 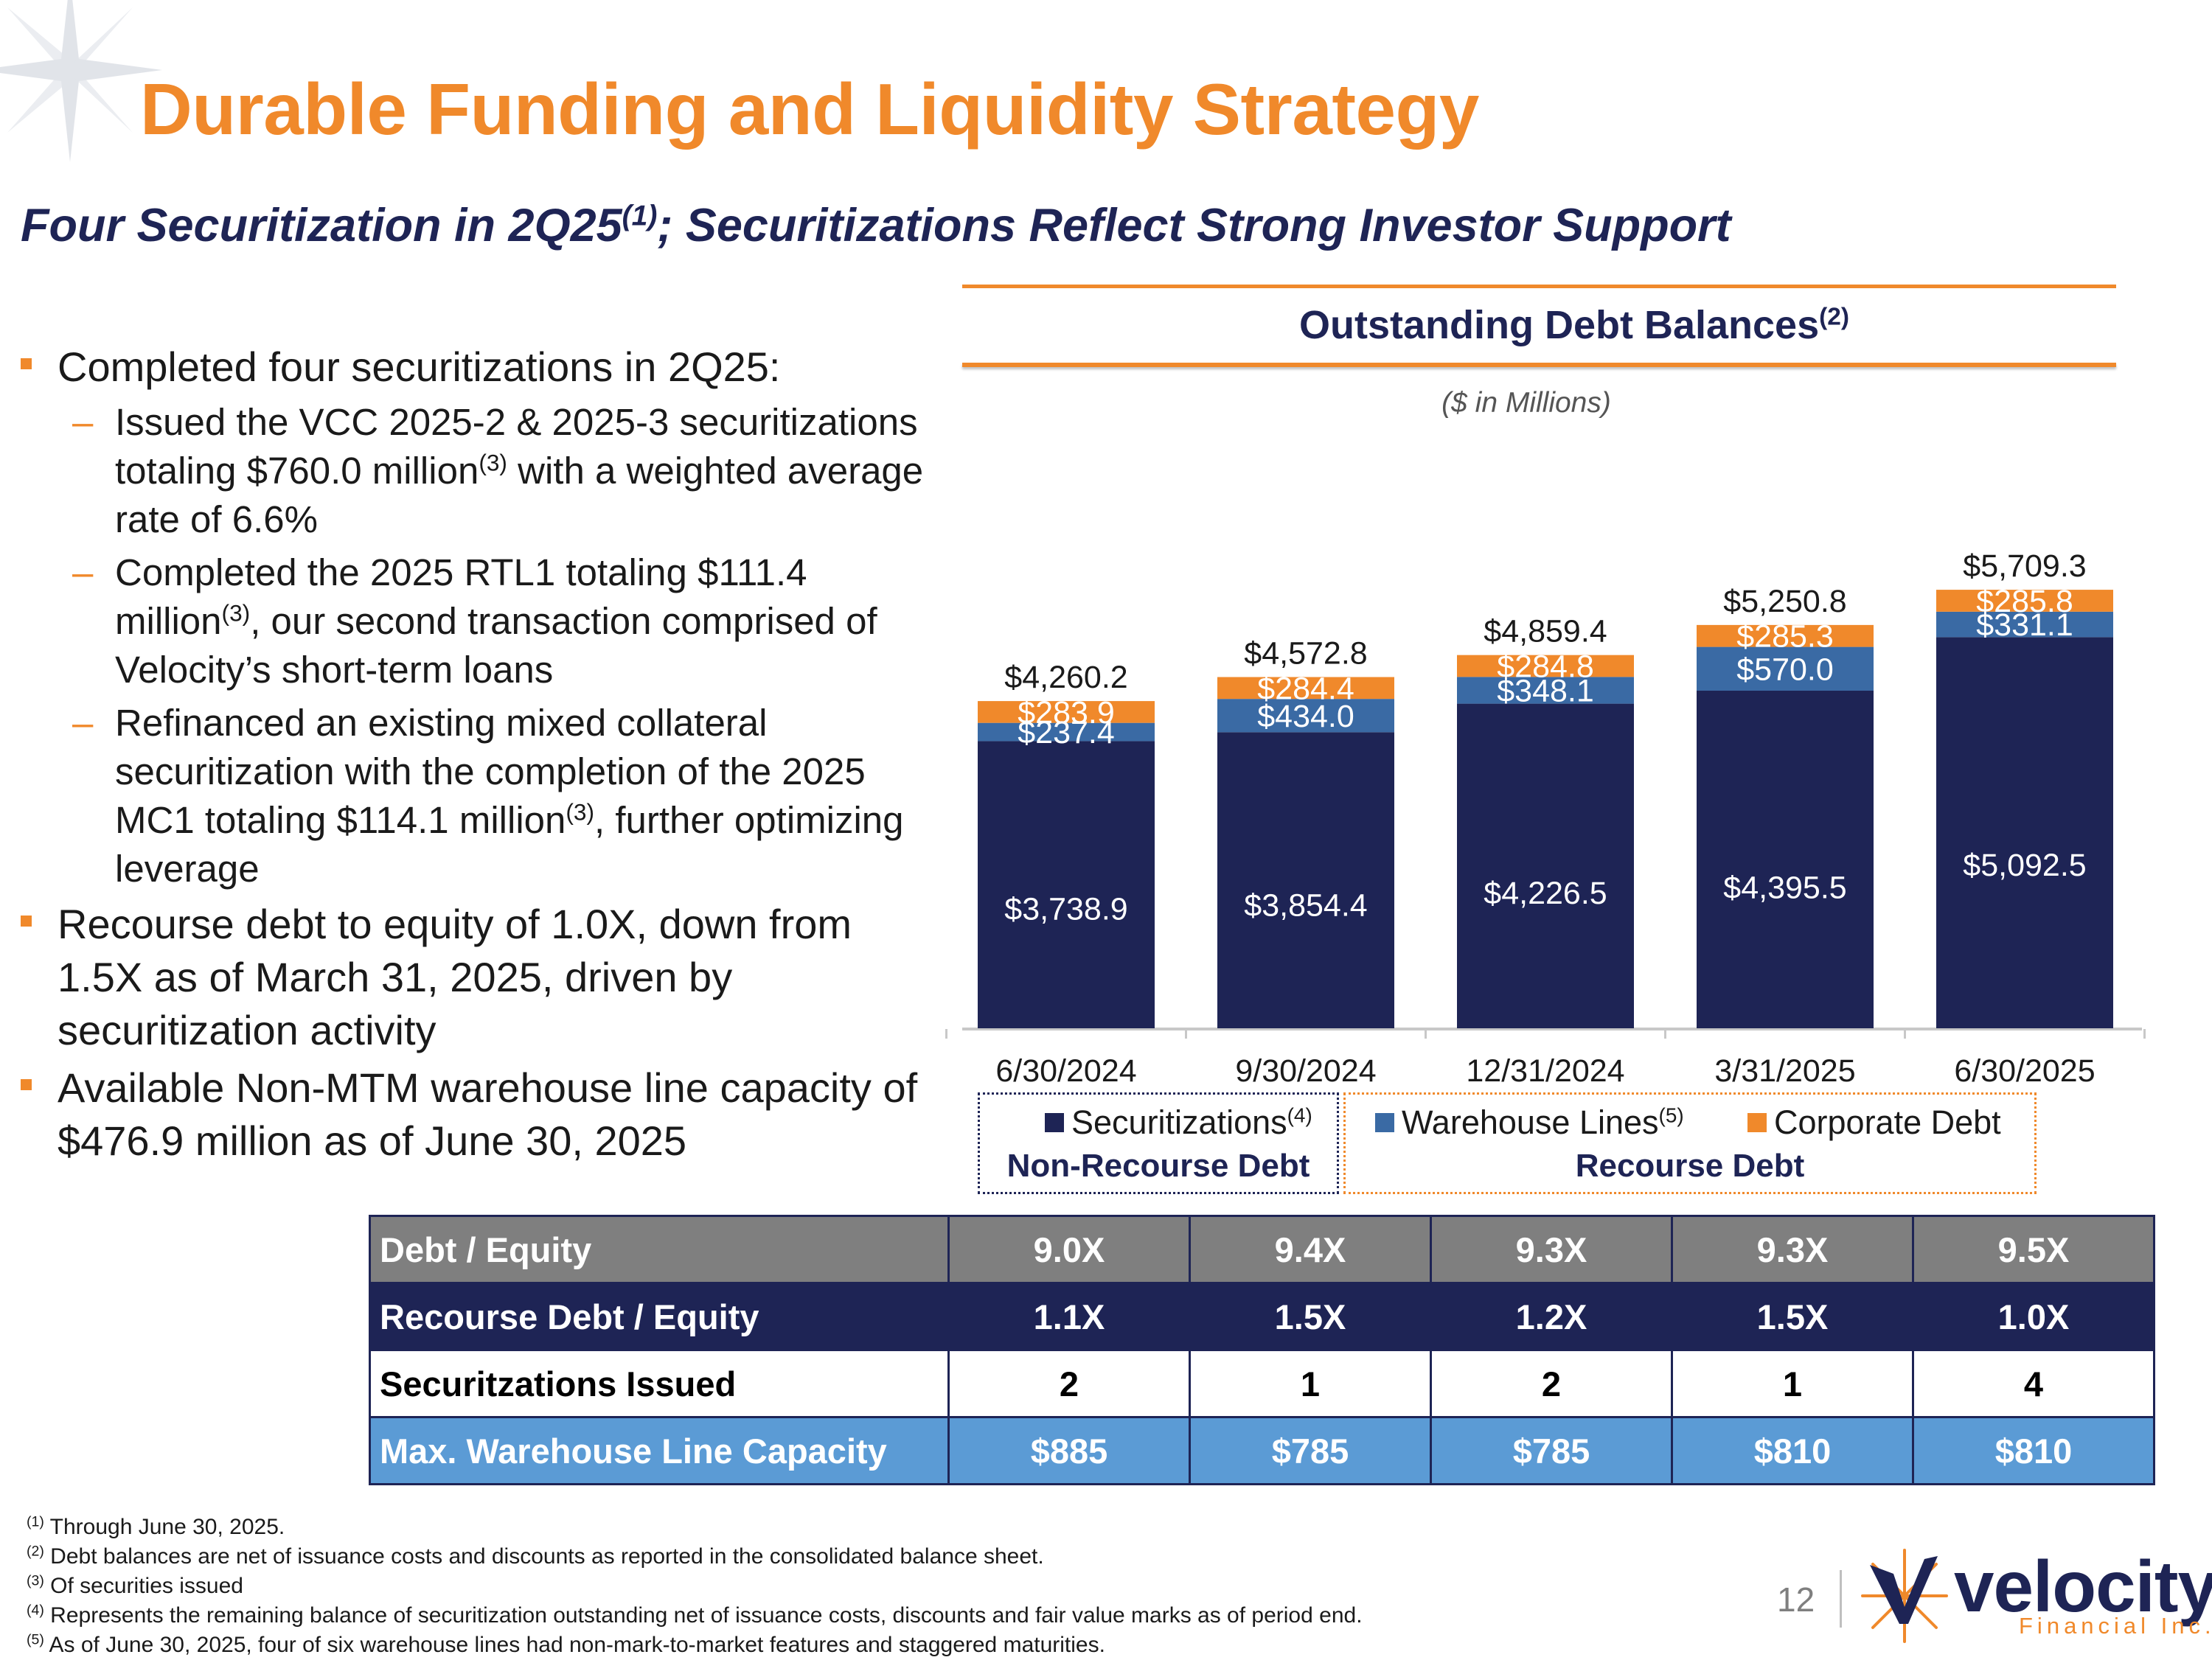 I want to click on data-label: $348.1, so click(x=1545, y=690).